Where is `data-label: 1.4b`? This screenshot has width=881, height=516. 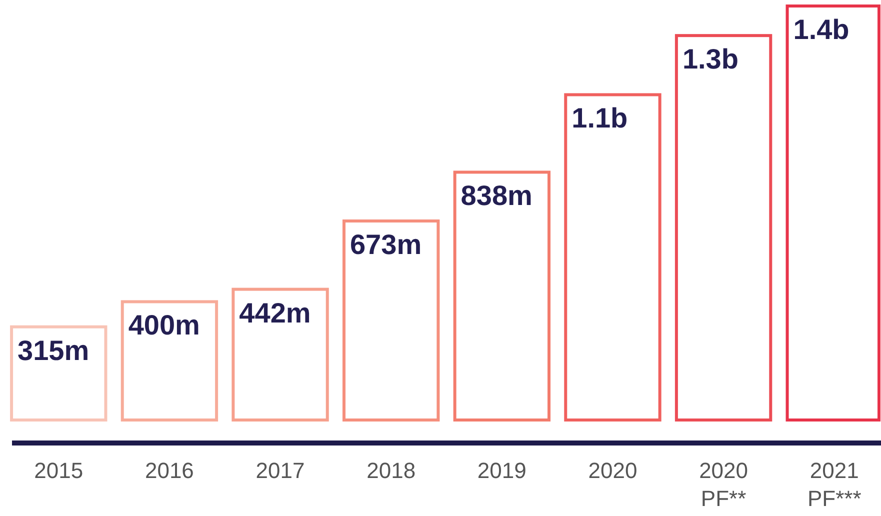 data-label: 1.4b is located at coordinates (821, 29).